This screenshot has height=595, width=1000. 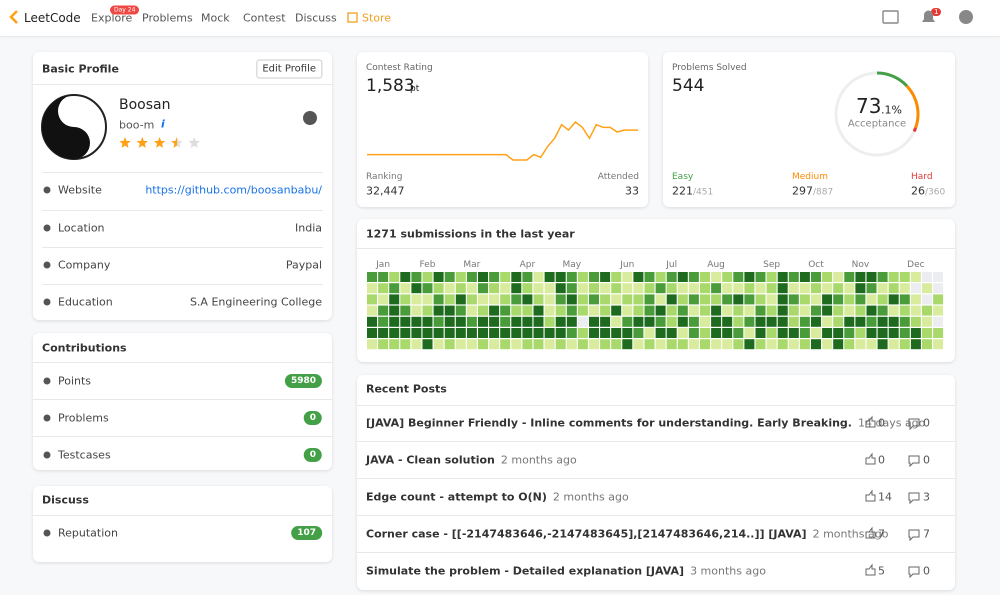 What do you see at coordinates (80, 190) in the screenshot?
I see `field-label: Website` at bounding box center [80, 190].